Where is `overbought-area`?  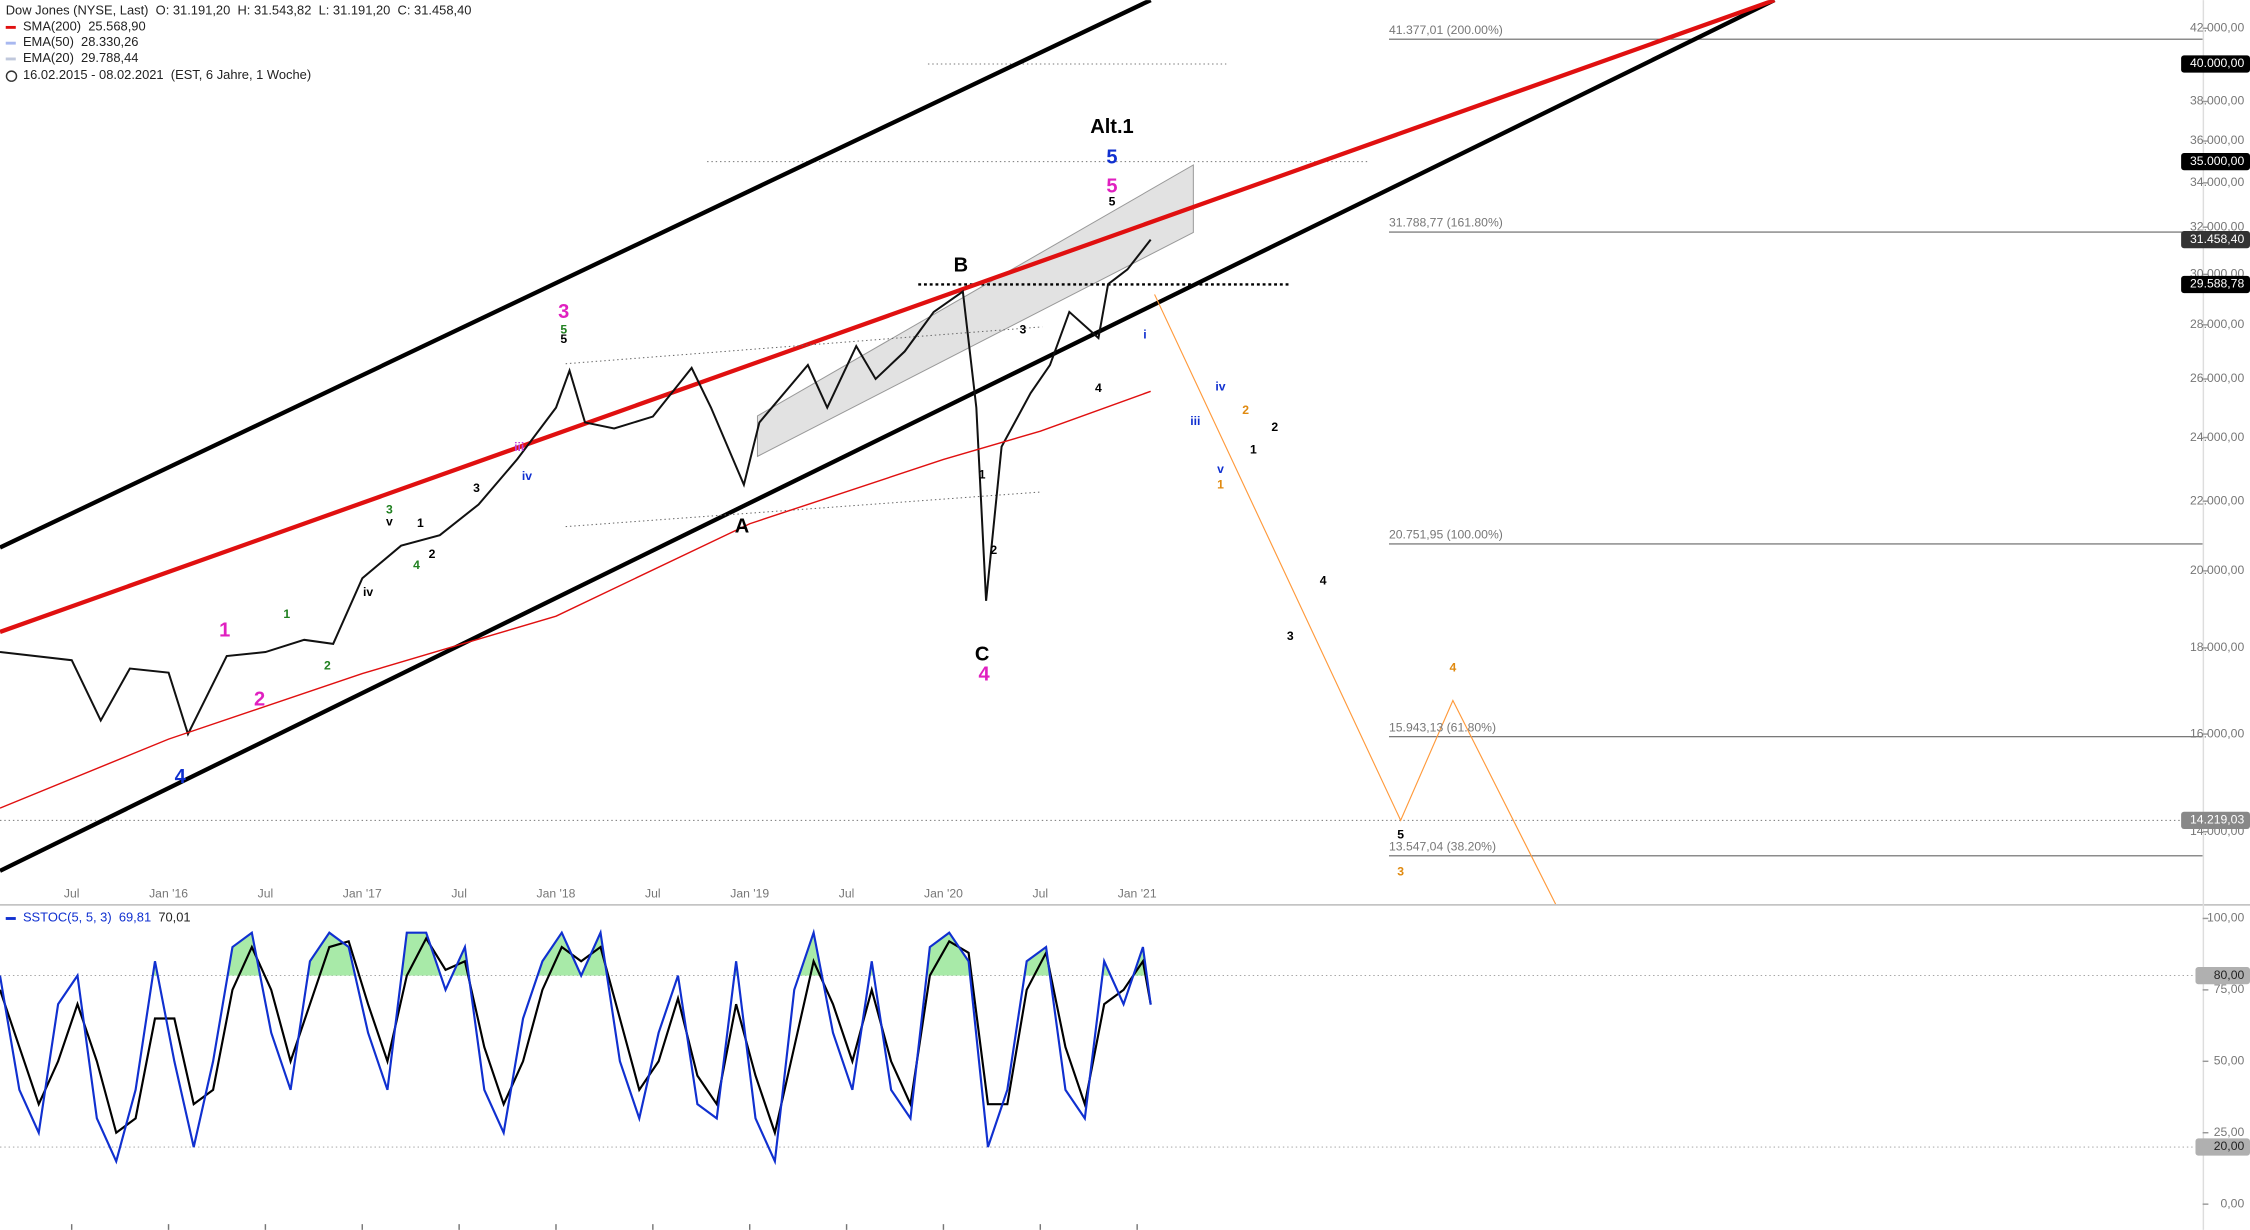
overbought-area is located at coordinates (575, 954).